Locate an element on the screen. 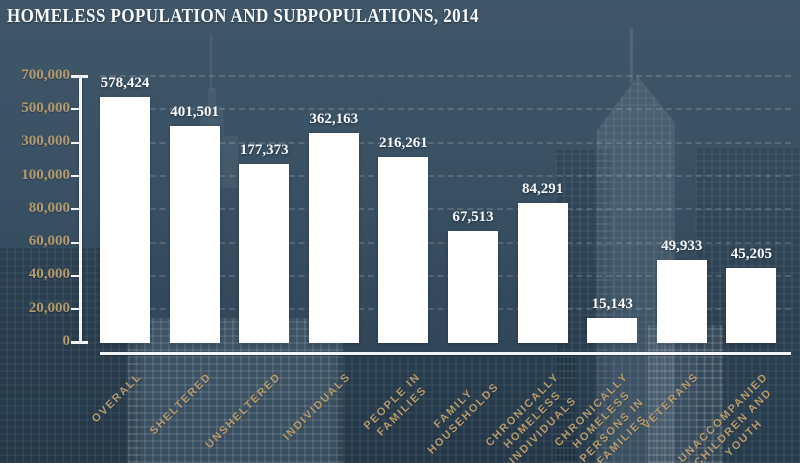 The image size is (800, 463). bar-value-label: 45,205 is located at coordinates (751, 253).